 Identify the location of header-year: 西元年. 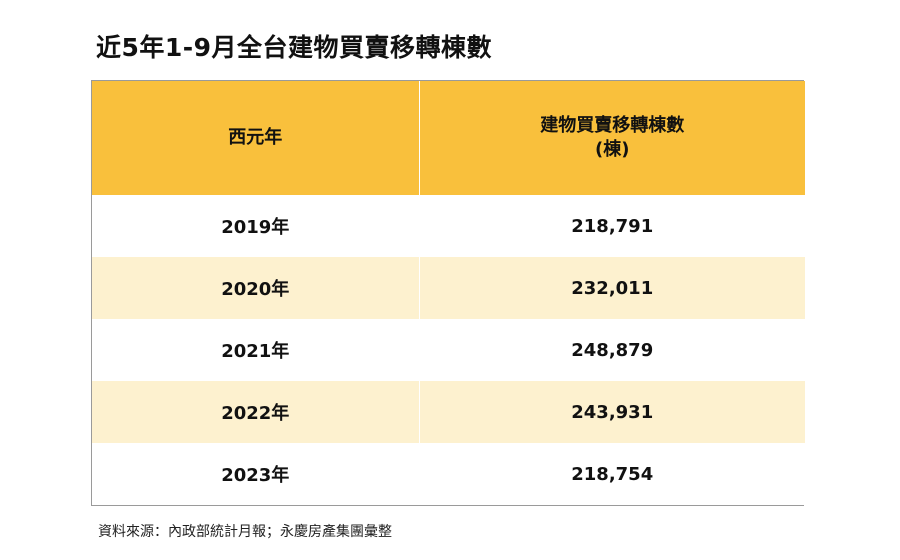
(256, 138).